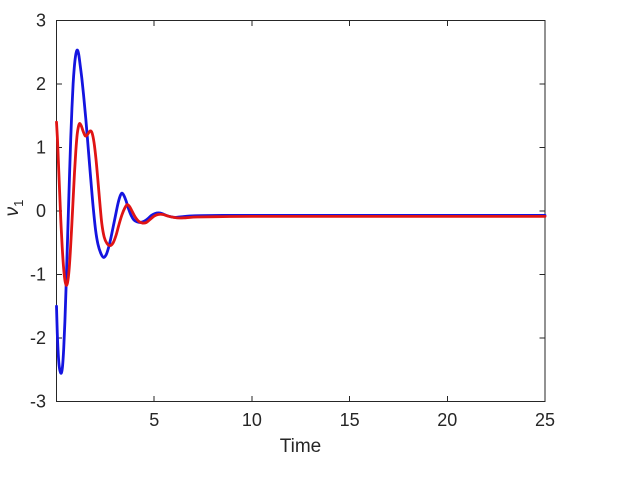 The height and width of the screenshot is (478, 625). Describe the element at coordinates (300, 446) in the screenshot. I see `x-axis-label: Time` at that location.